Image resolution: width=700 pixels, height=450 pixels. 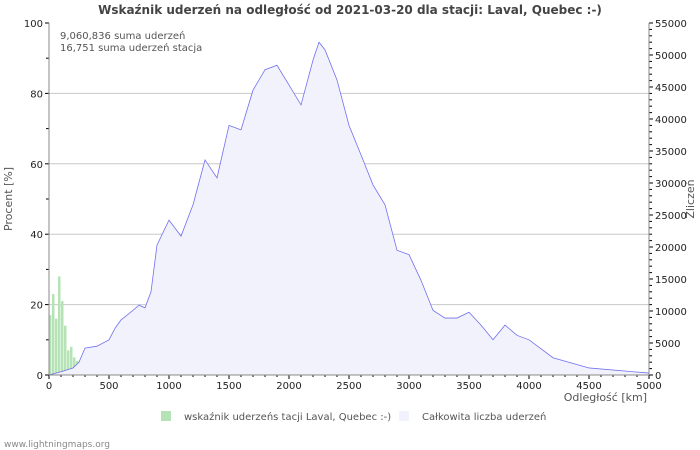 What do you see at coordinates (671, 216) in the screenshot?
I see `y-right-tick-label: 25000` at bounding box center [671, 216].